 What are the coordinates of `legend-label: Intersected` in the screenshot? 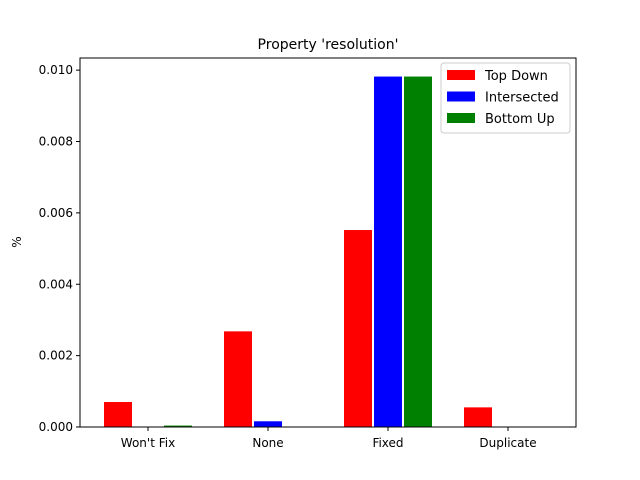 It's located at (522, 98).